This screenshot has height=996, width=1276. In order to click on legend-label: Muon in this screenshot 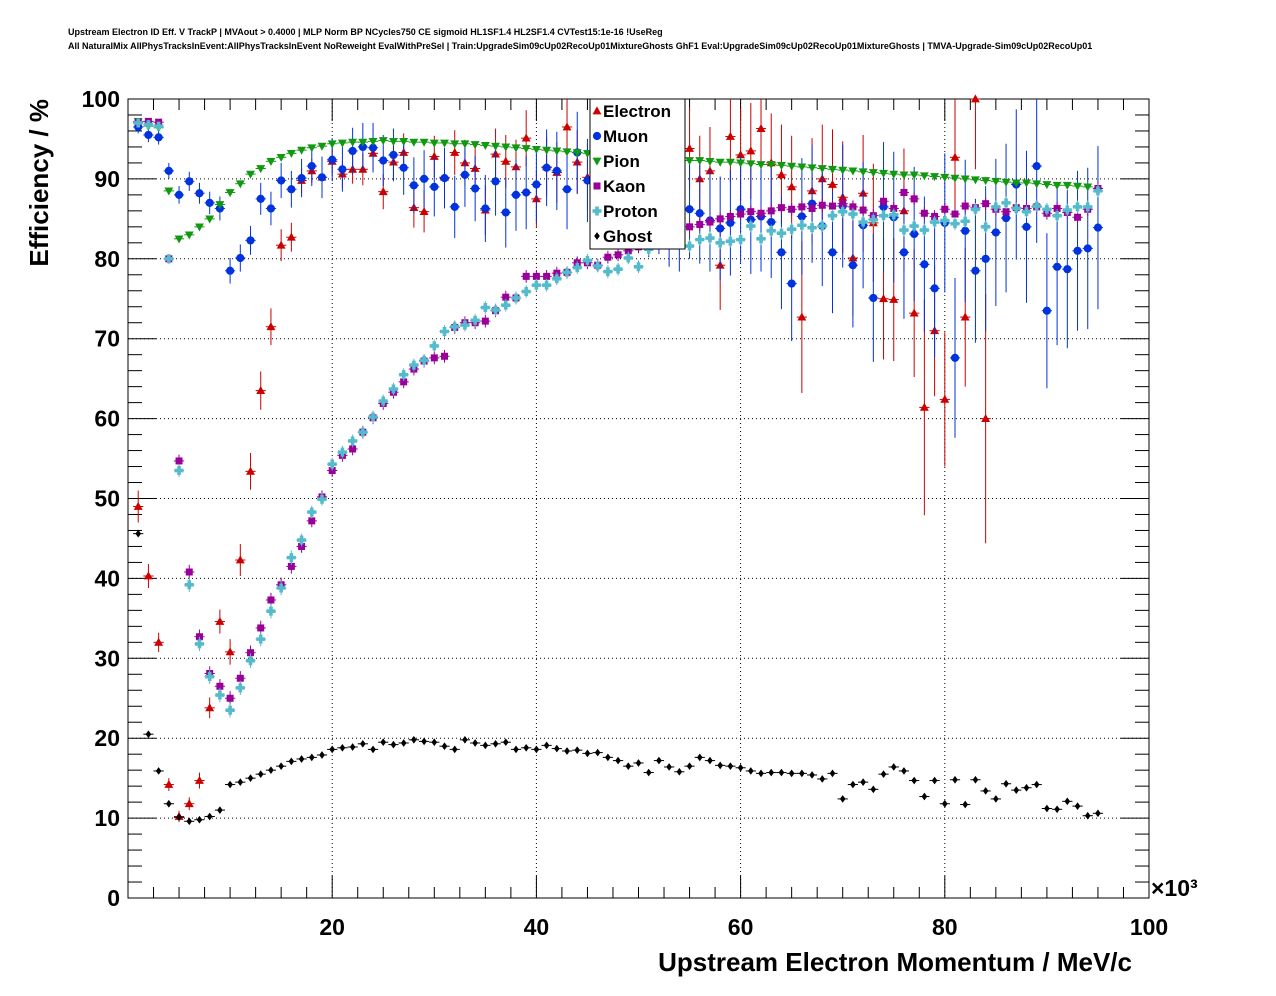, I will do `click(625, 136)`.